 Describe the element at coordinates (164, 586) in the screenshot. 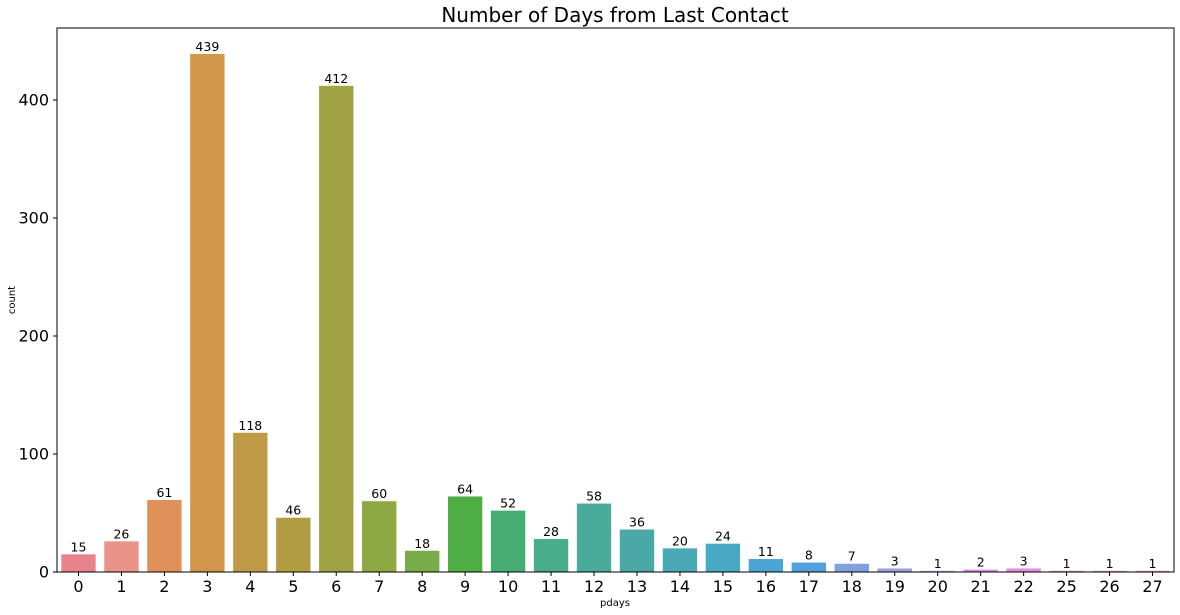

I see `x-tick-label: 2` at that location.